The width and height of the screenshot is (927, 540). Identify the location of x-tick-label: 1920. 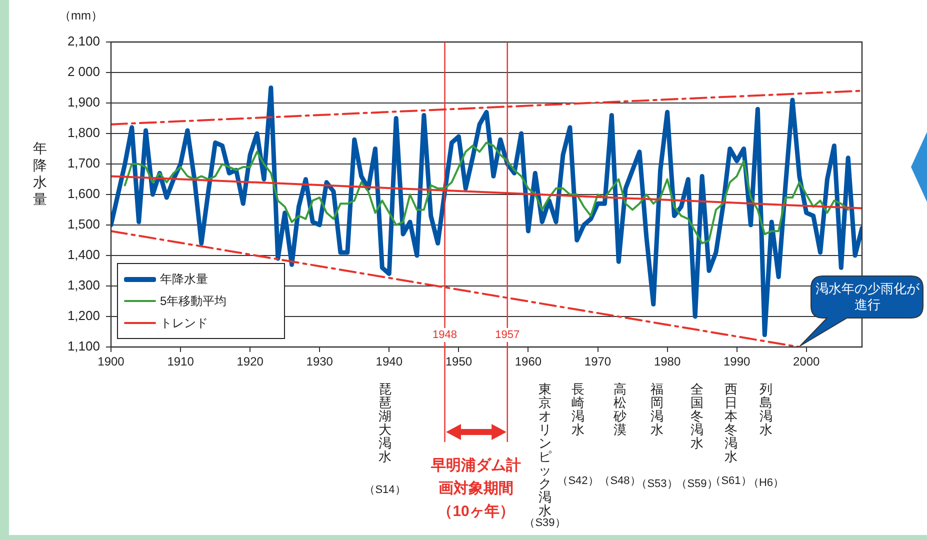
(250, 361).